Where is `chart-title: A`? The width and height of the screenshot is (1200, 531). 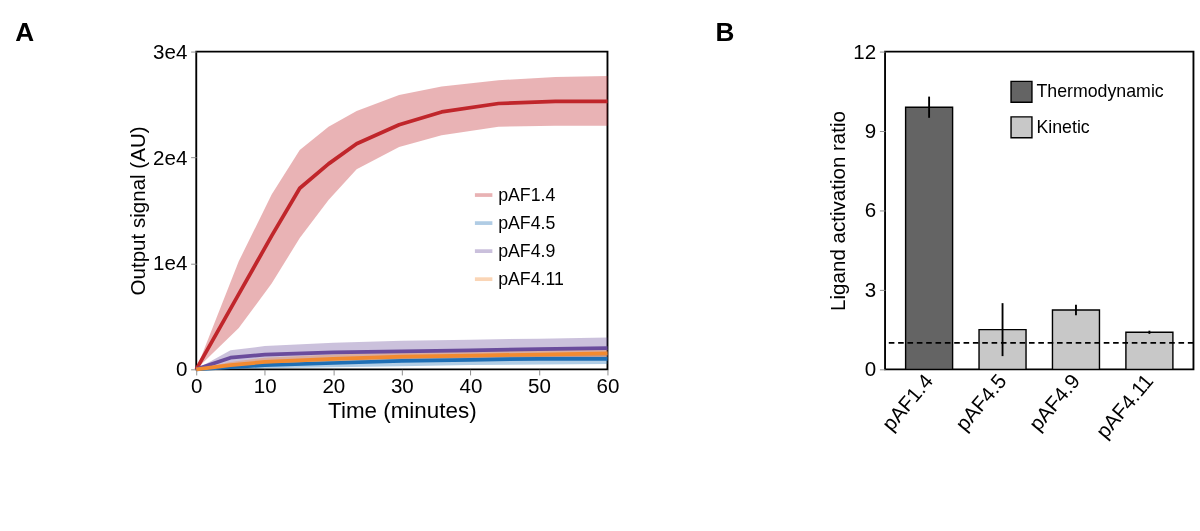
chart-title: A is located at coordinates (25, 32).